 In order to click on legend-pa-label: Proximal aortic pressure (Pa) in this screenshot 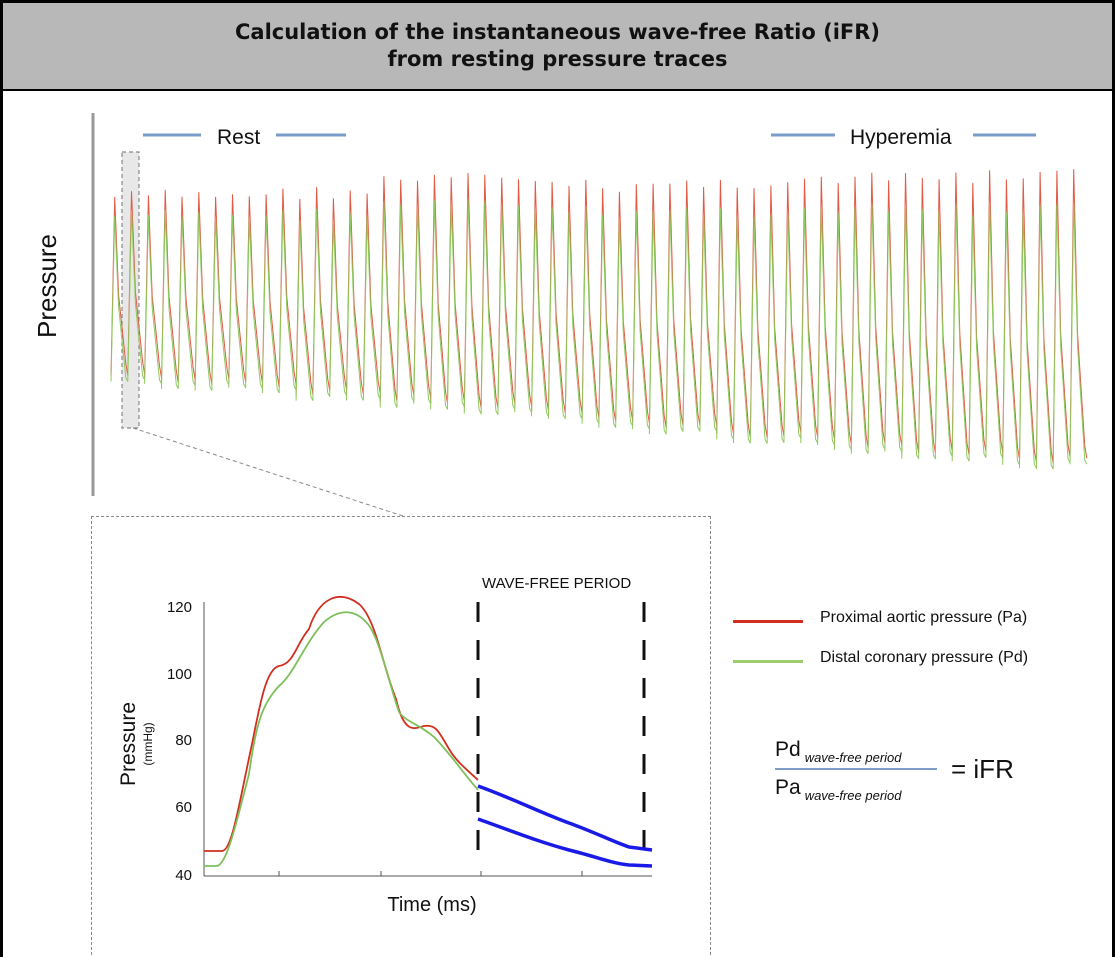, I will do `click(924, 617)`.